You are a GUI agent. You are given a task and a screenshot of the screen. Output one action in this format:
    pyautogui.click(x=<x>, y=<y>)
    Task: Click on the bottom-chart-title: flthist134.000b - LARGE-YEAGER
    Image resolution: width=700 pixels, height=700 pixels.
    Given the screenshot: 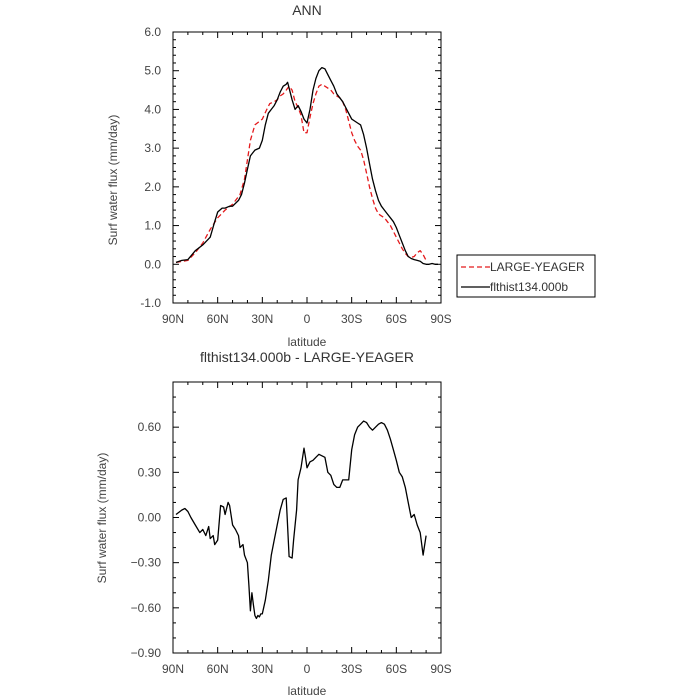 What is the action you would take?
    pyautogui.click(x=307, y=357)
    